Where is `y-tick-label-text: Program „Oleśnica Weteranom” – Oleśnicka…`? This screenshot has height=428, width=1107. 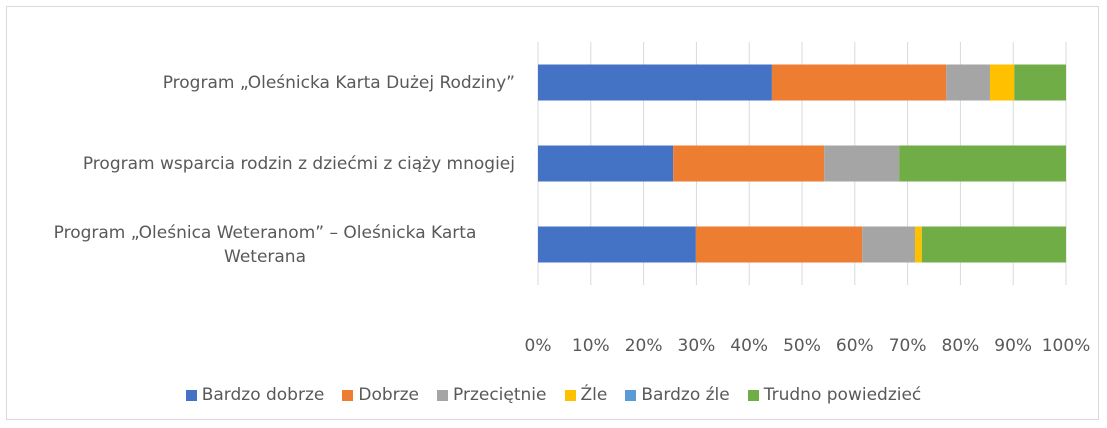
y-tick-label-text: Program „Oleśnica Weteranom” – Oleśnicka… is located at coordinates (265, 244).